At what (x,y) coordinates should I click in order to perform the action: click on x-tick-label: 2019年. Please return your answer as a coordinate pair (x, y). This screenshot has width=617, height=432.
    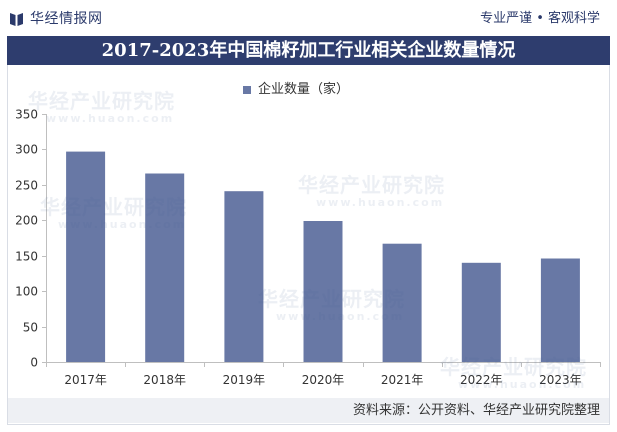
    Looking at the image, I should click on (244, 380).